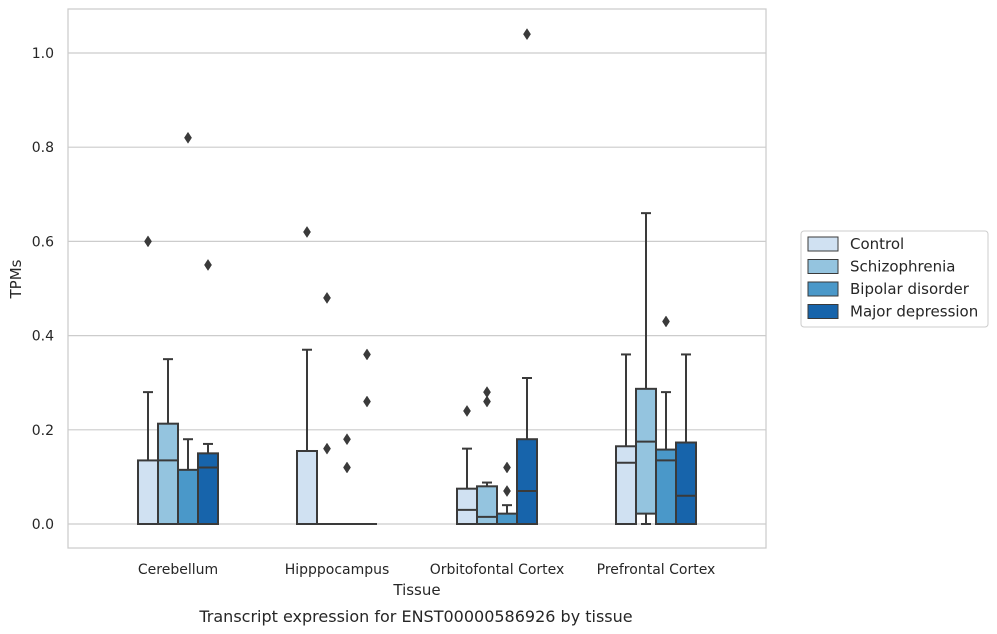  What do you see at coordinates (16, 279) in the screenshot?
I see `y-axis-label: TPMs` at bounding box center [16, 279].